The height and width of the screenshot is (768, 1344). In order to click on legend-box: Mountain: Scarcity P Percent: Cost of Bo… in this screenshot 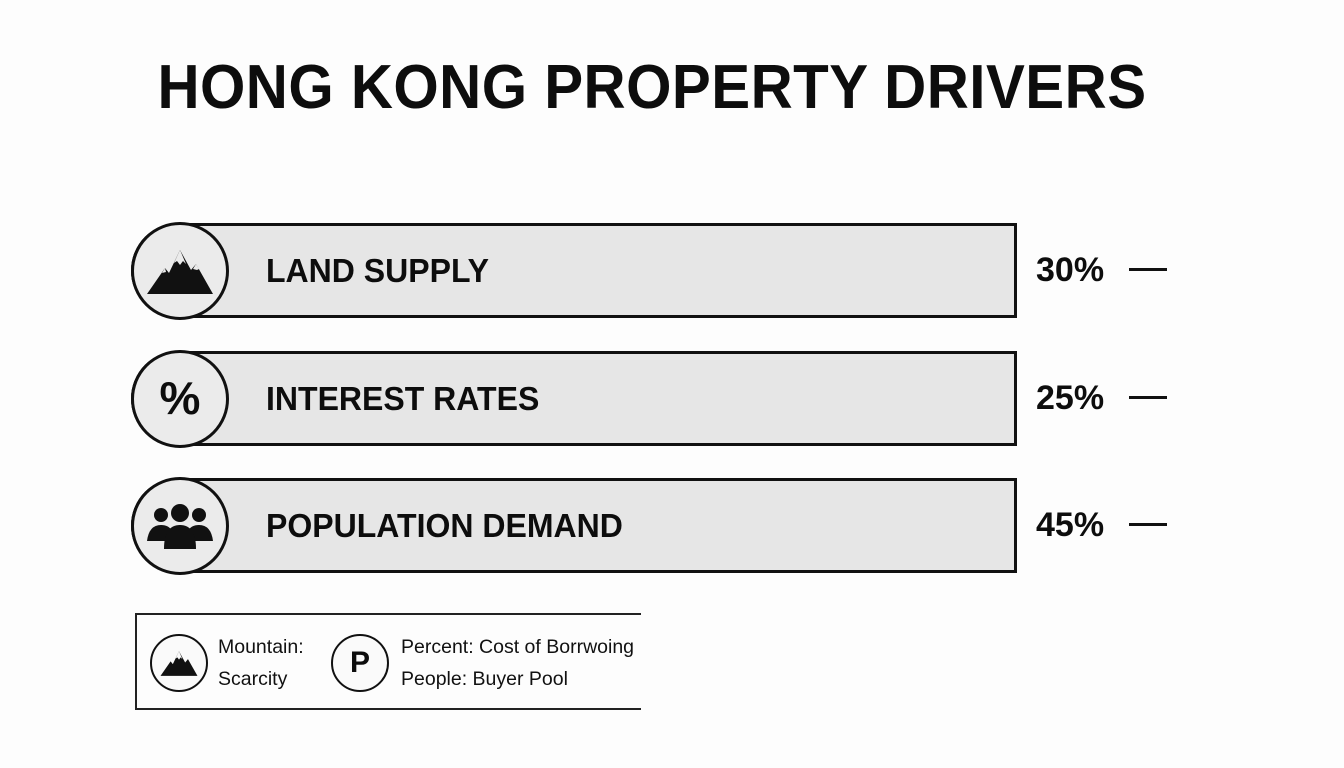, I will do `click(388, 661)`.